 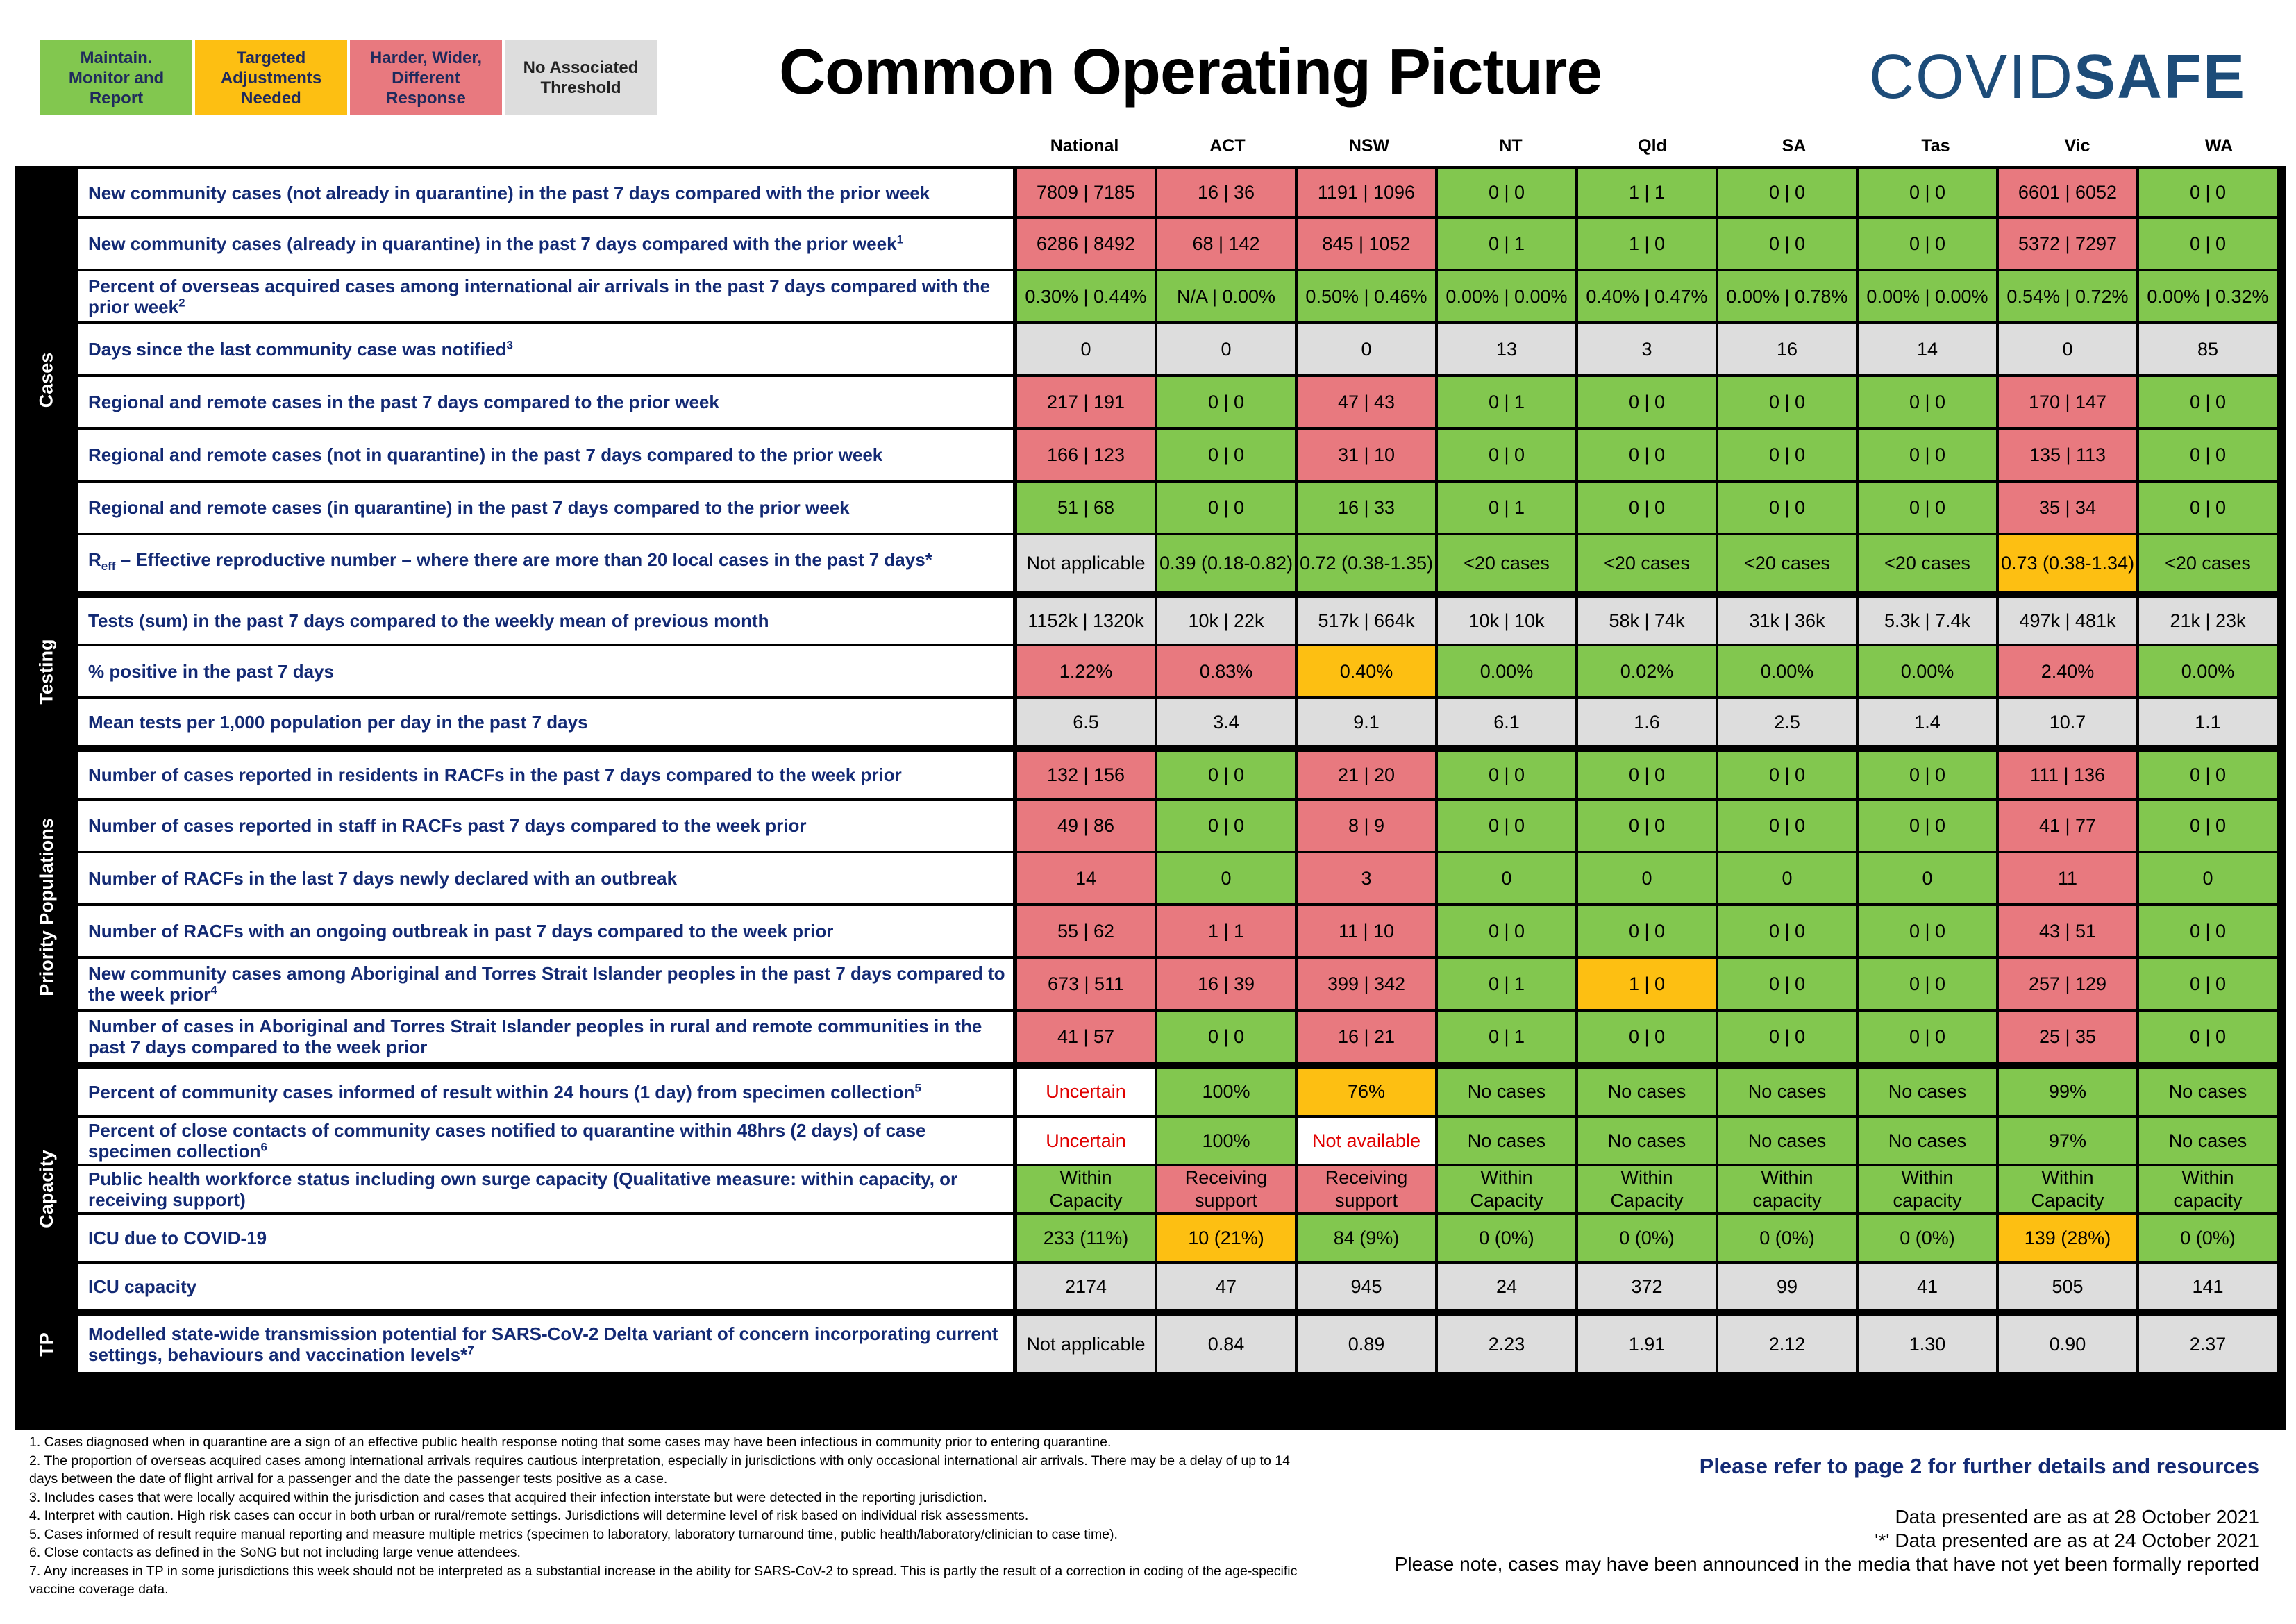 I want to click on cell-qld: 1.91, so click(x=1647, y=1344).